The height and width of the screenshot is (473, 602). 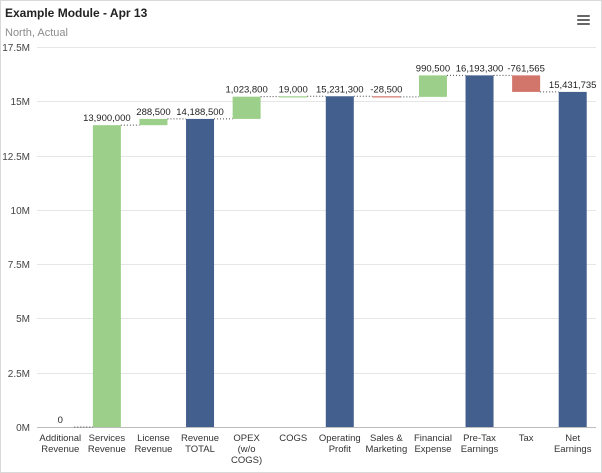 I want to click on data-label: 15,431,735, so click(x=573, y=85).